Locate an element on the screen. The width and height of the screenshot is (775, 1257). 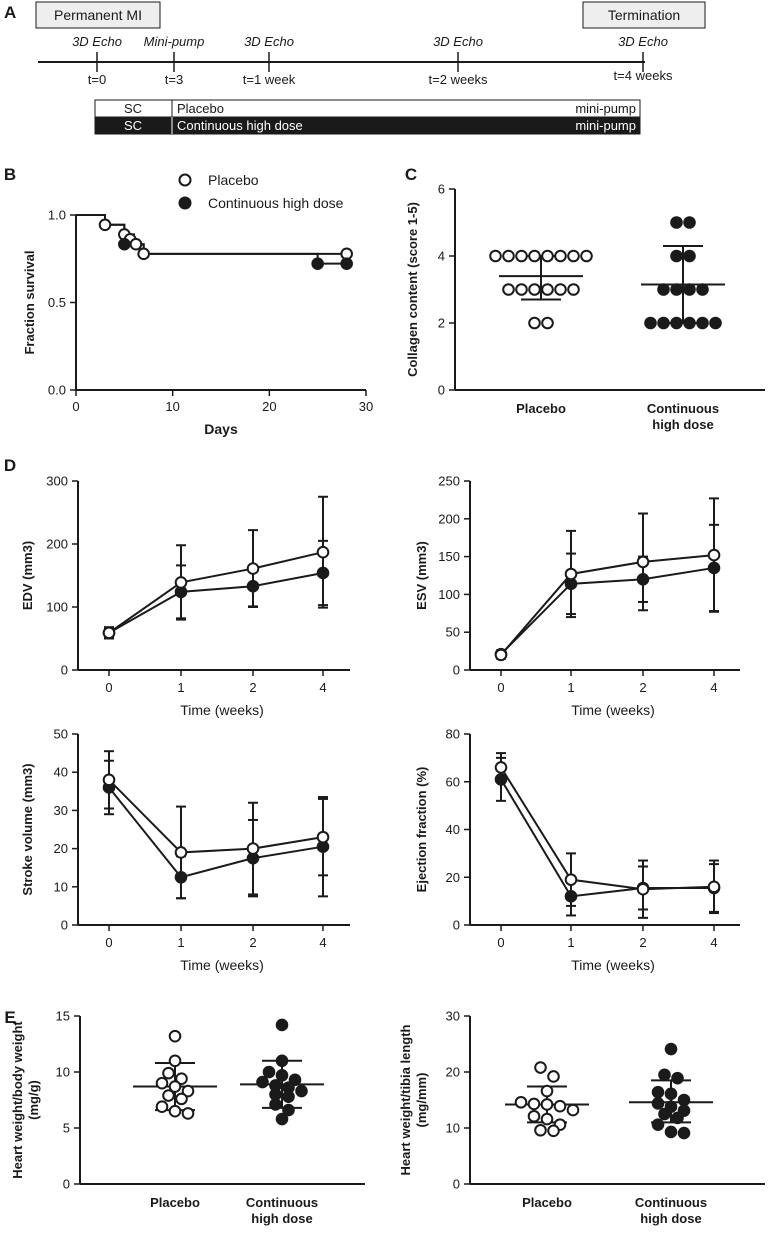
ejection-fraction-y-tick-label: 40 is located at coordinates (453, 829).